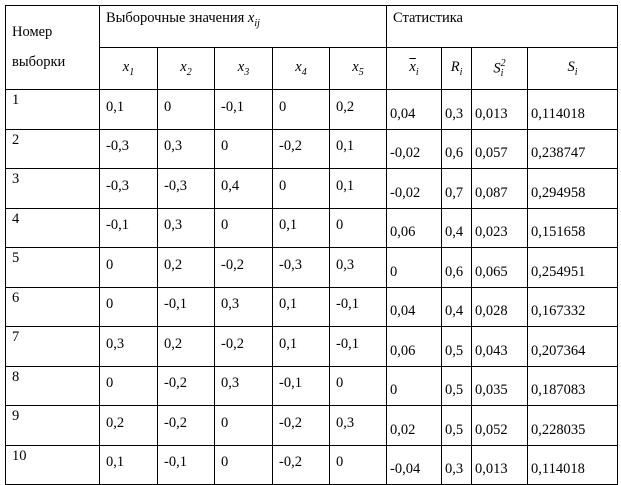 This screenshot has height=485, width=621. I want to click on column-header: x5, so click(358, 68).